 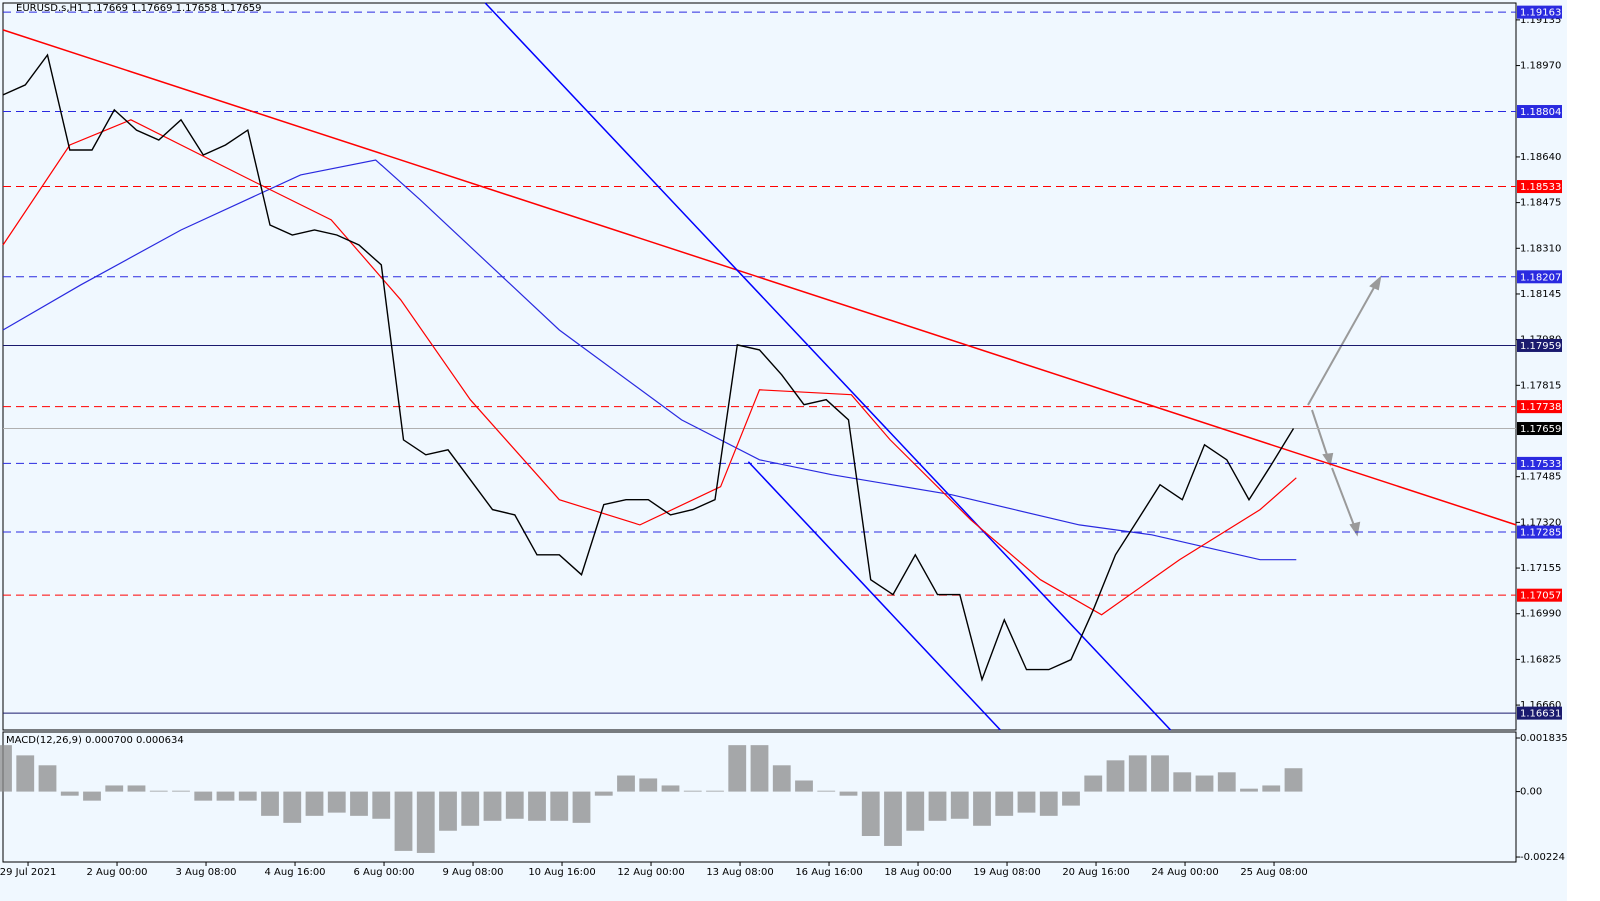 I want to click on x-tick-label: 4 Aug 16:00, so click(x=294, y=872).